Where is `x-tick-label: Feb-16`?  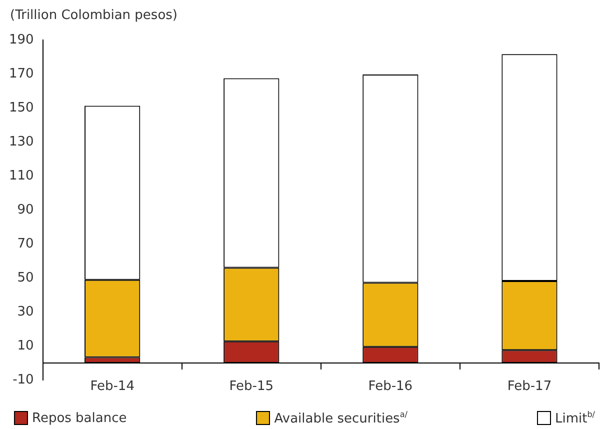 x-tick-label: Feb-16 is located at coordinates (390, 386).